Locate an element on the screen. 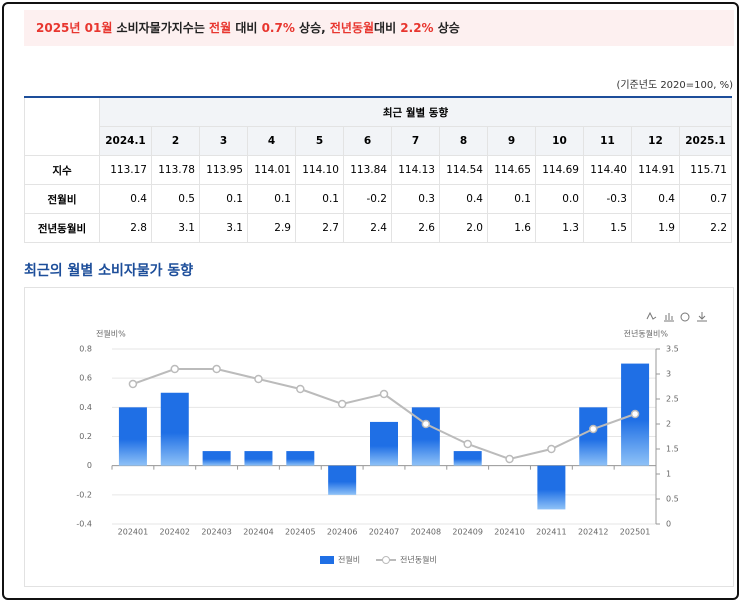 This screenshot has width=743, height=604. header-row: 최근 월별 동향 is located at coordinates (378, 126).